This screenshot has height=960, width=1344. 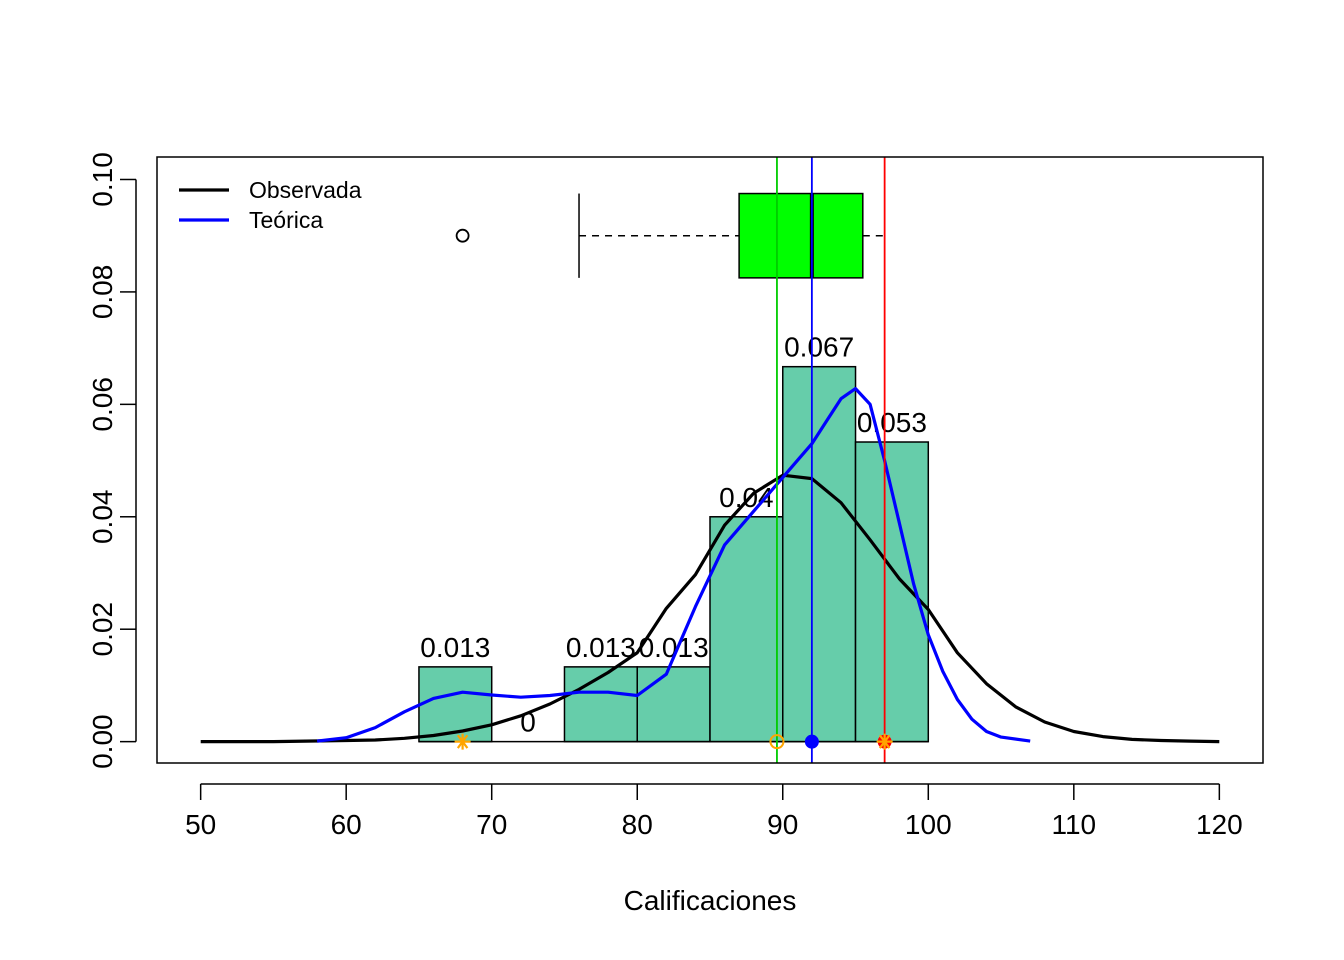 What do you see at coordinates (102, 741) in the screenshot?
I see `y-tick-label-0: 0.00` at bounding box center [102, 741].